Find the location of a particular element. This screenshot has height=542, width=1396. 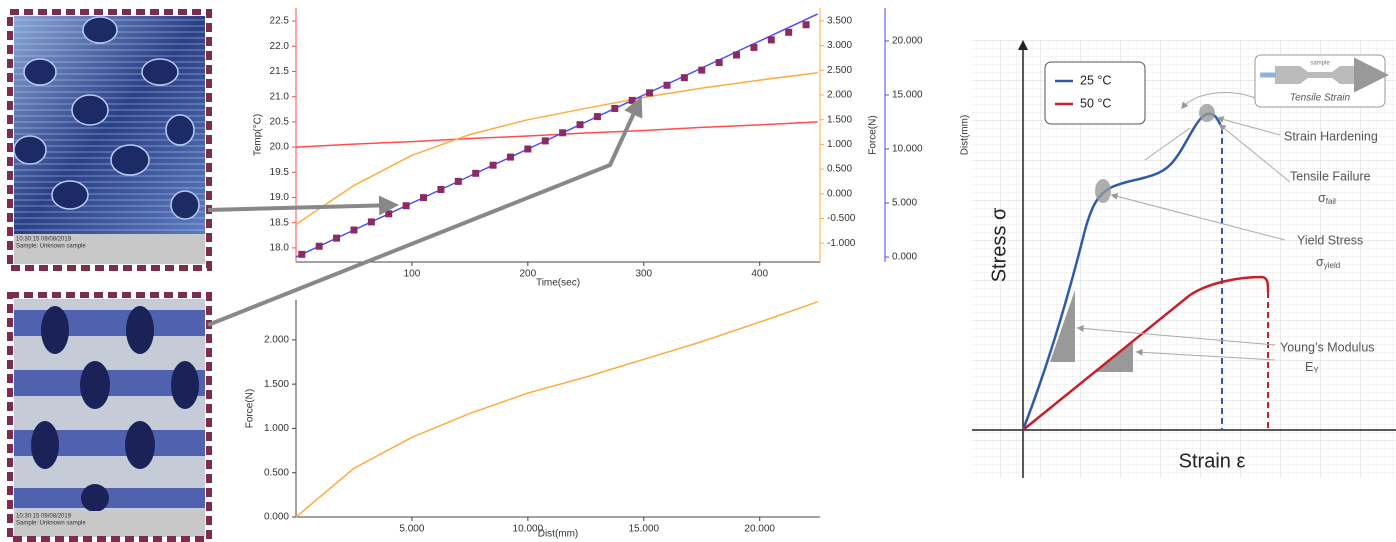

y3-tick-label: 10.000 is located at coordinates (907, 149).